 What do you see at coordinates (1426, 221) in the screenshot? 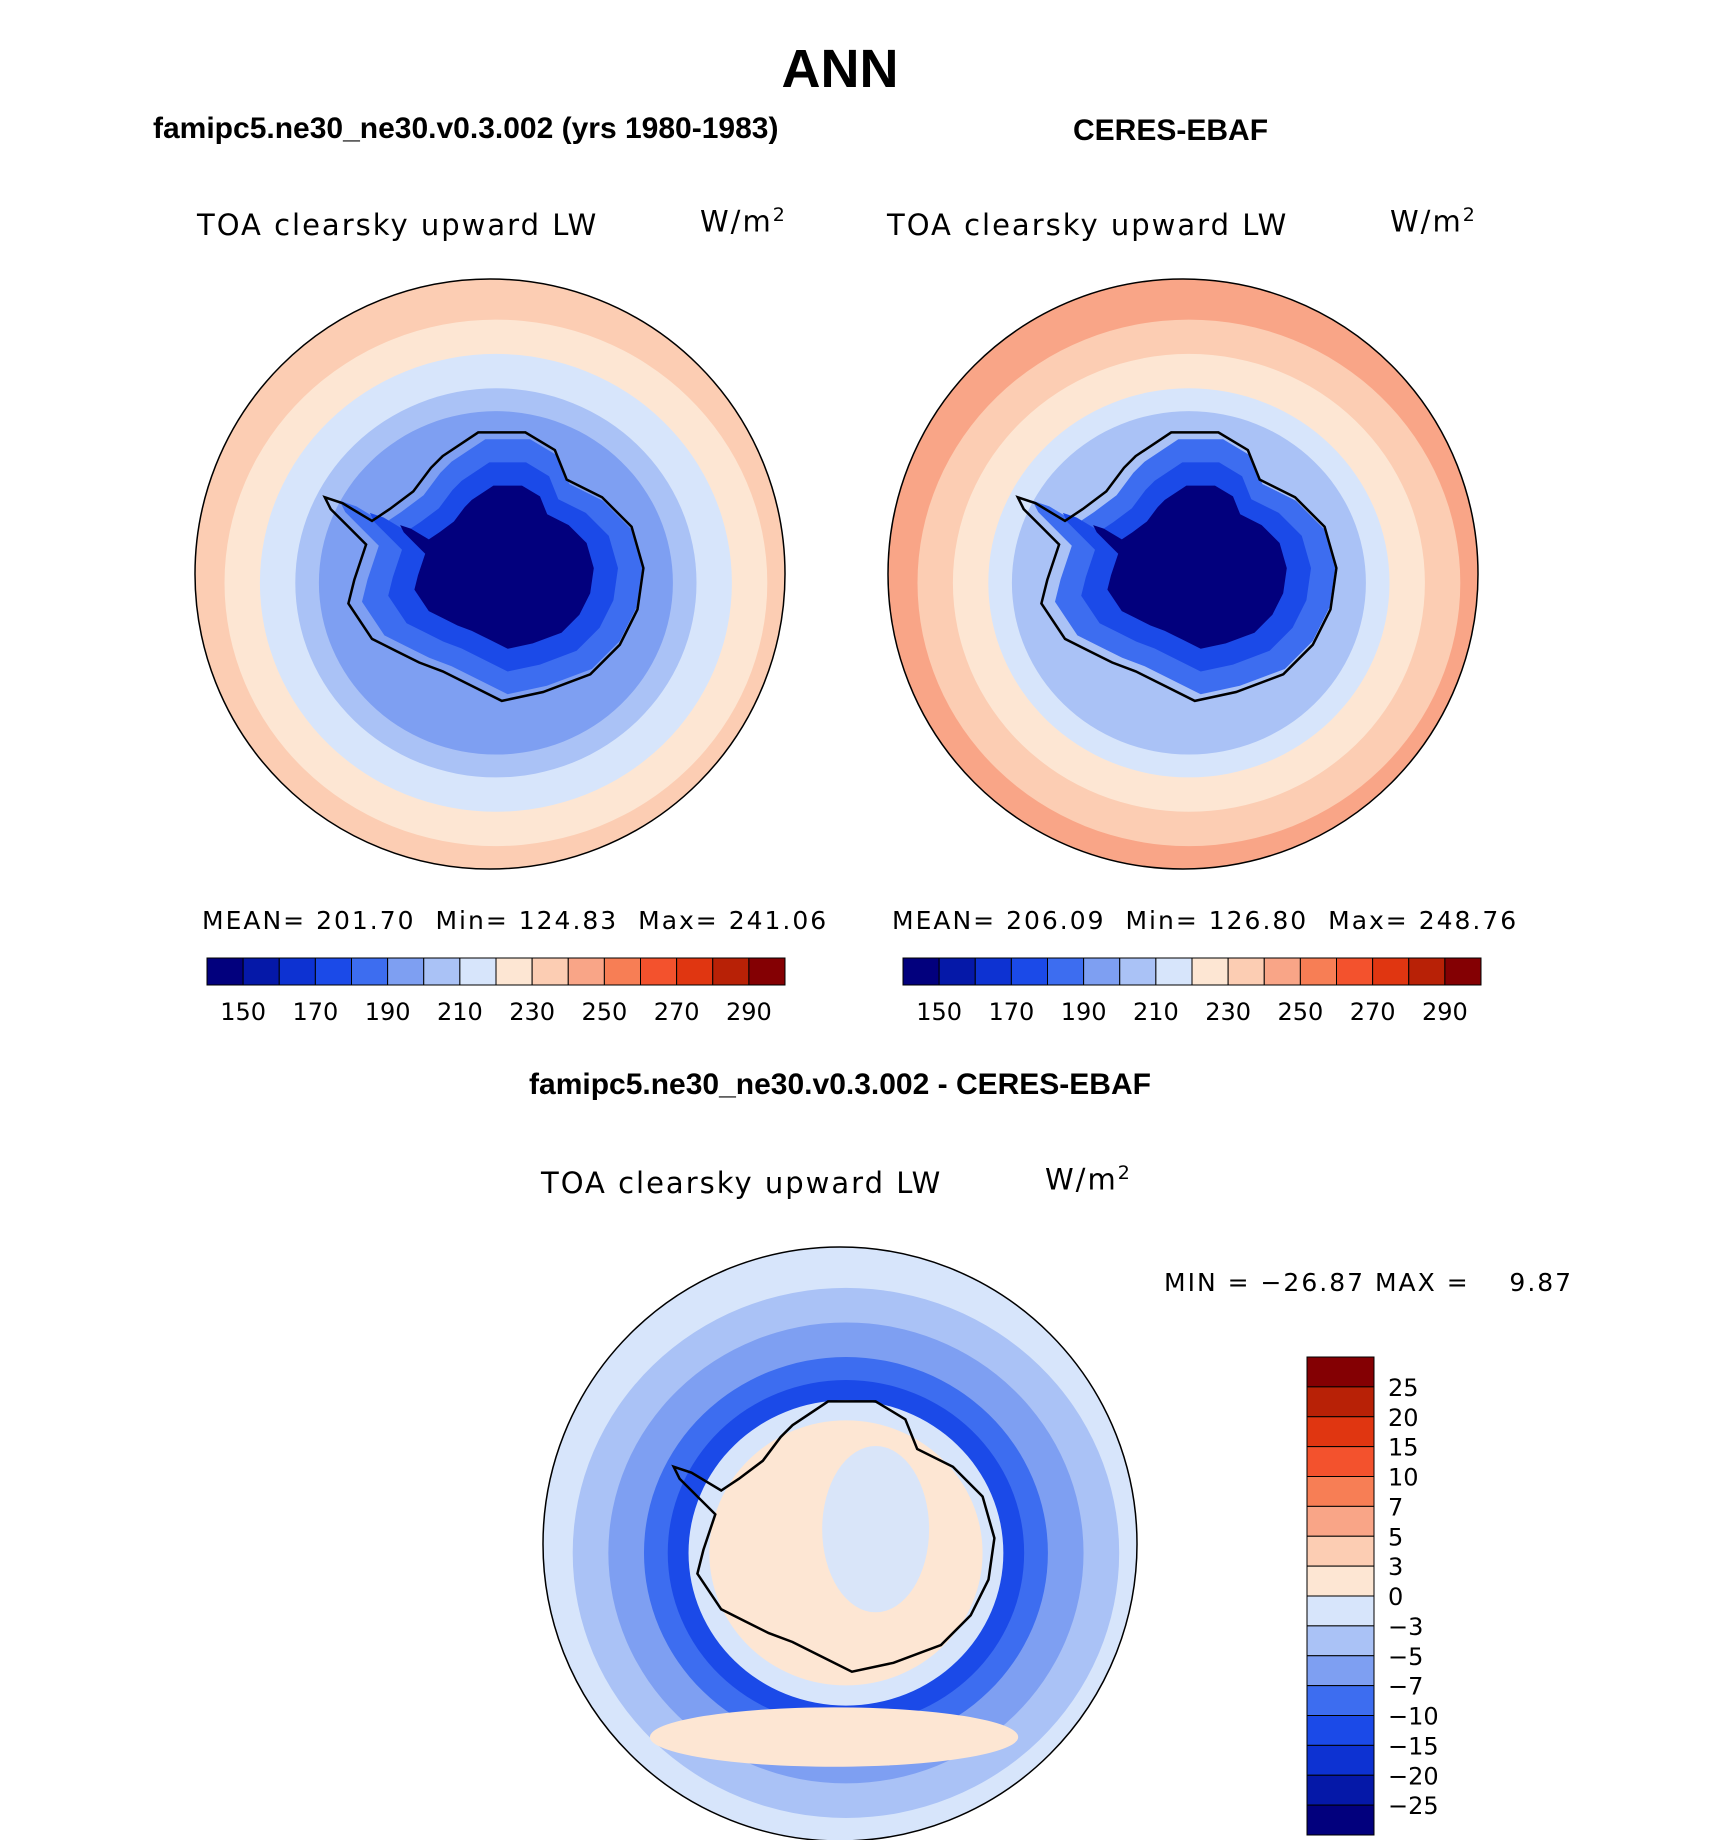
I see `panel2-units-text: W/m` at bounding box center [1426, 221].